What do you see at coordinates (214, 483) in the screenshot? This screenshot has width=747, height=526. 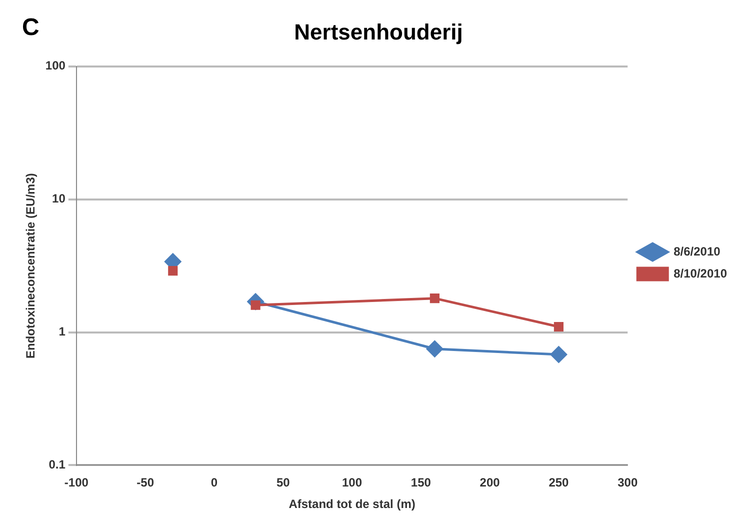 I see `x-tick-label: 0` at bounding box center [214, 483].